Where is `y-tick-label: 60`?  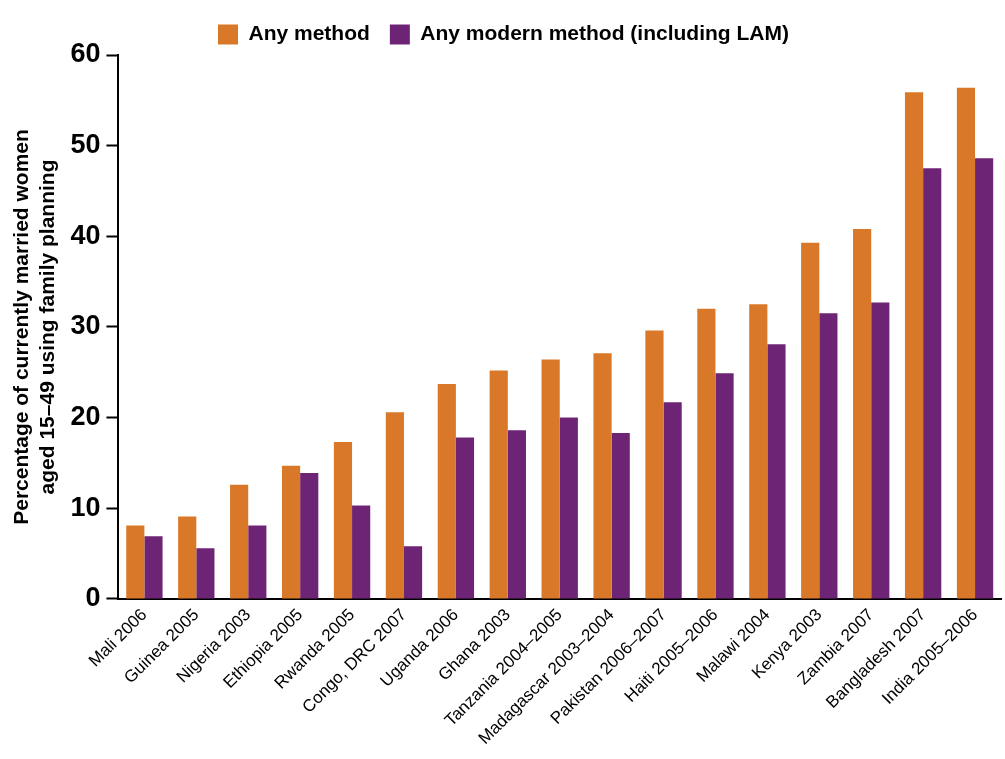
y-tick-label: 60 is located at coordinates (85, 53).